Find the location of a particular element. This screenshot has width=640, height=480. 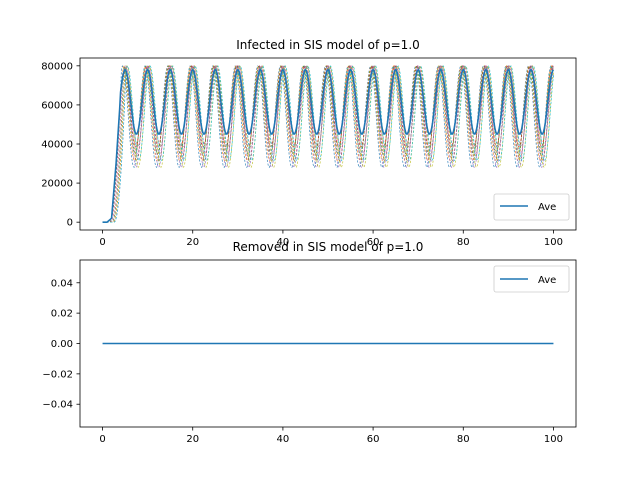

infected-legend: Ave is located at coordinates (531, 207).